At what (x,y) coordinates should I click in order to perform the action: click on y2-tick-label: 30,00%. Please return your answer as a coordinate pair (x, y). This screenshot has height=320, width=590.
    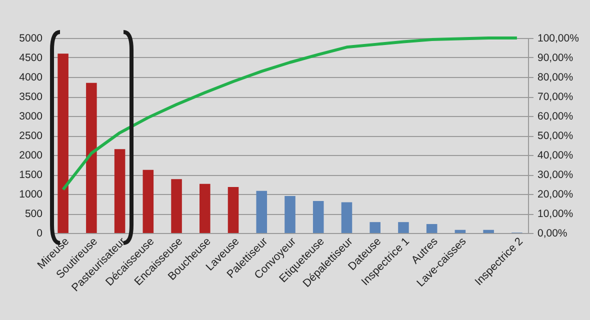
    Looking at the image, I should click on (556, 175).